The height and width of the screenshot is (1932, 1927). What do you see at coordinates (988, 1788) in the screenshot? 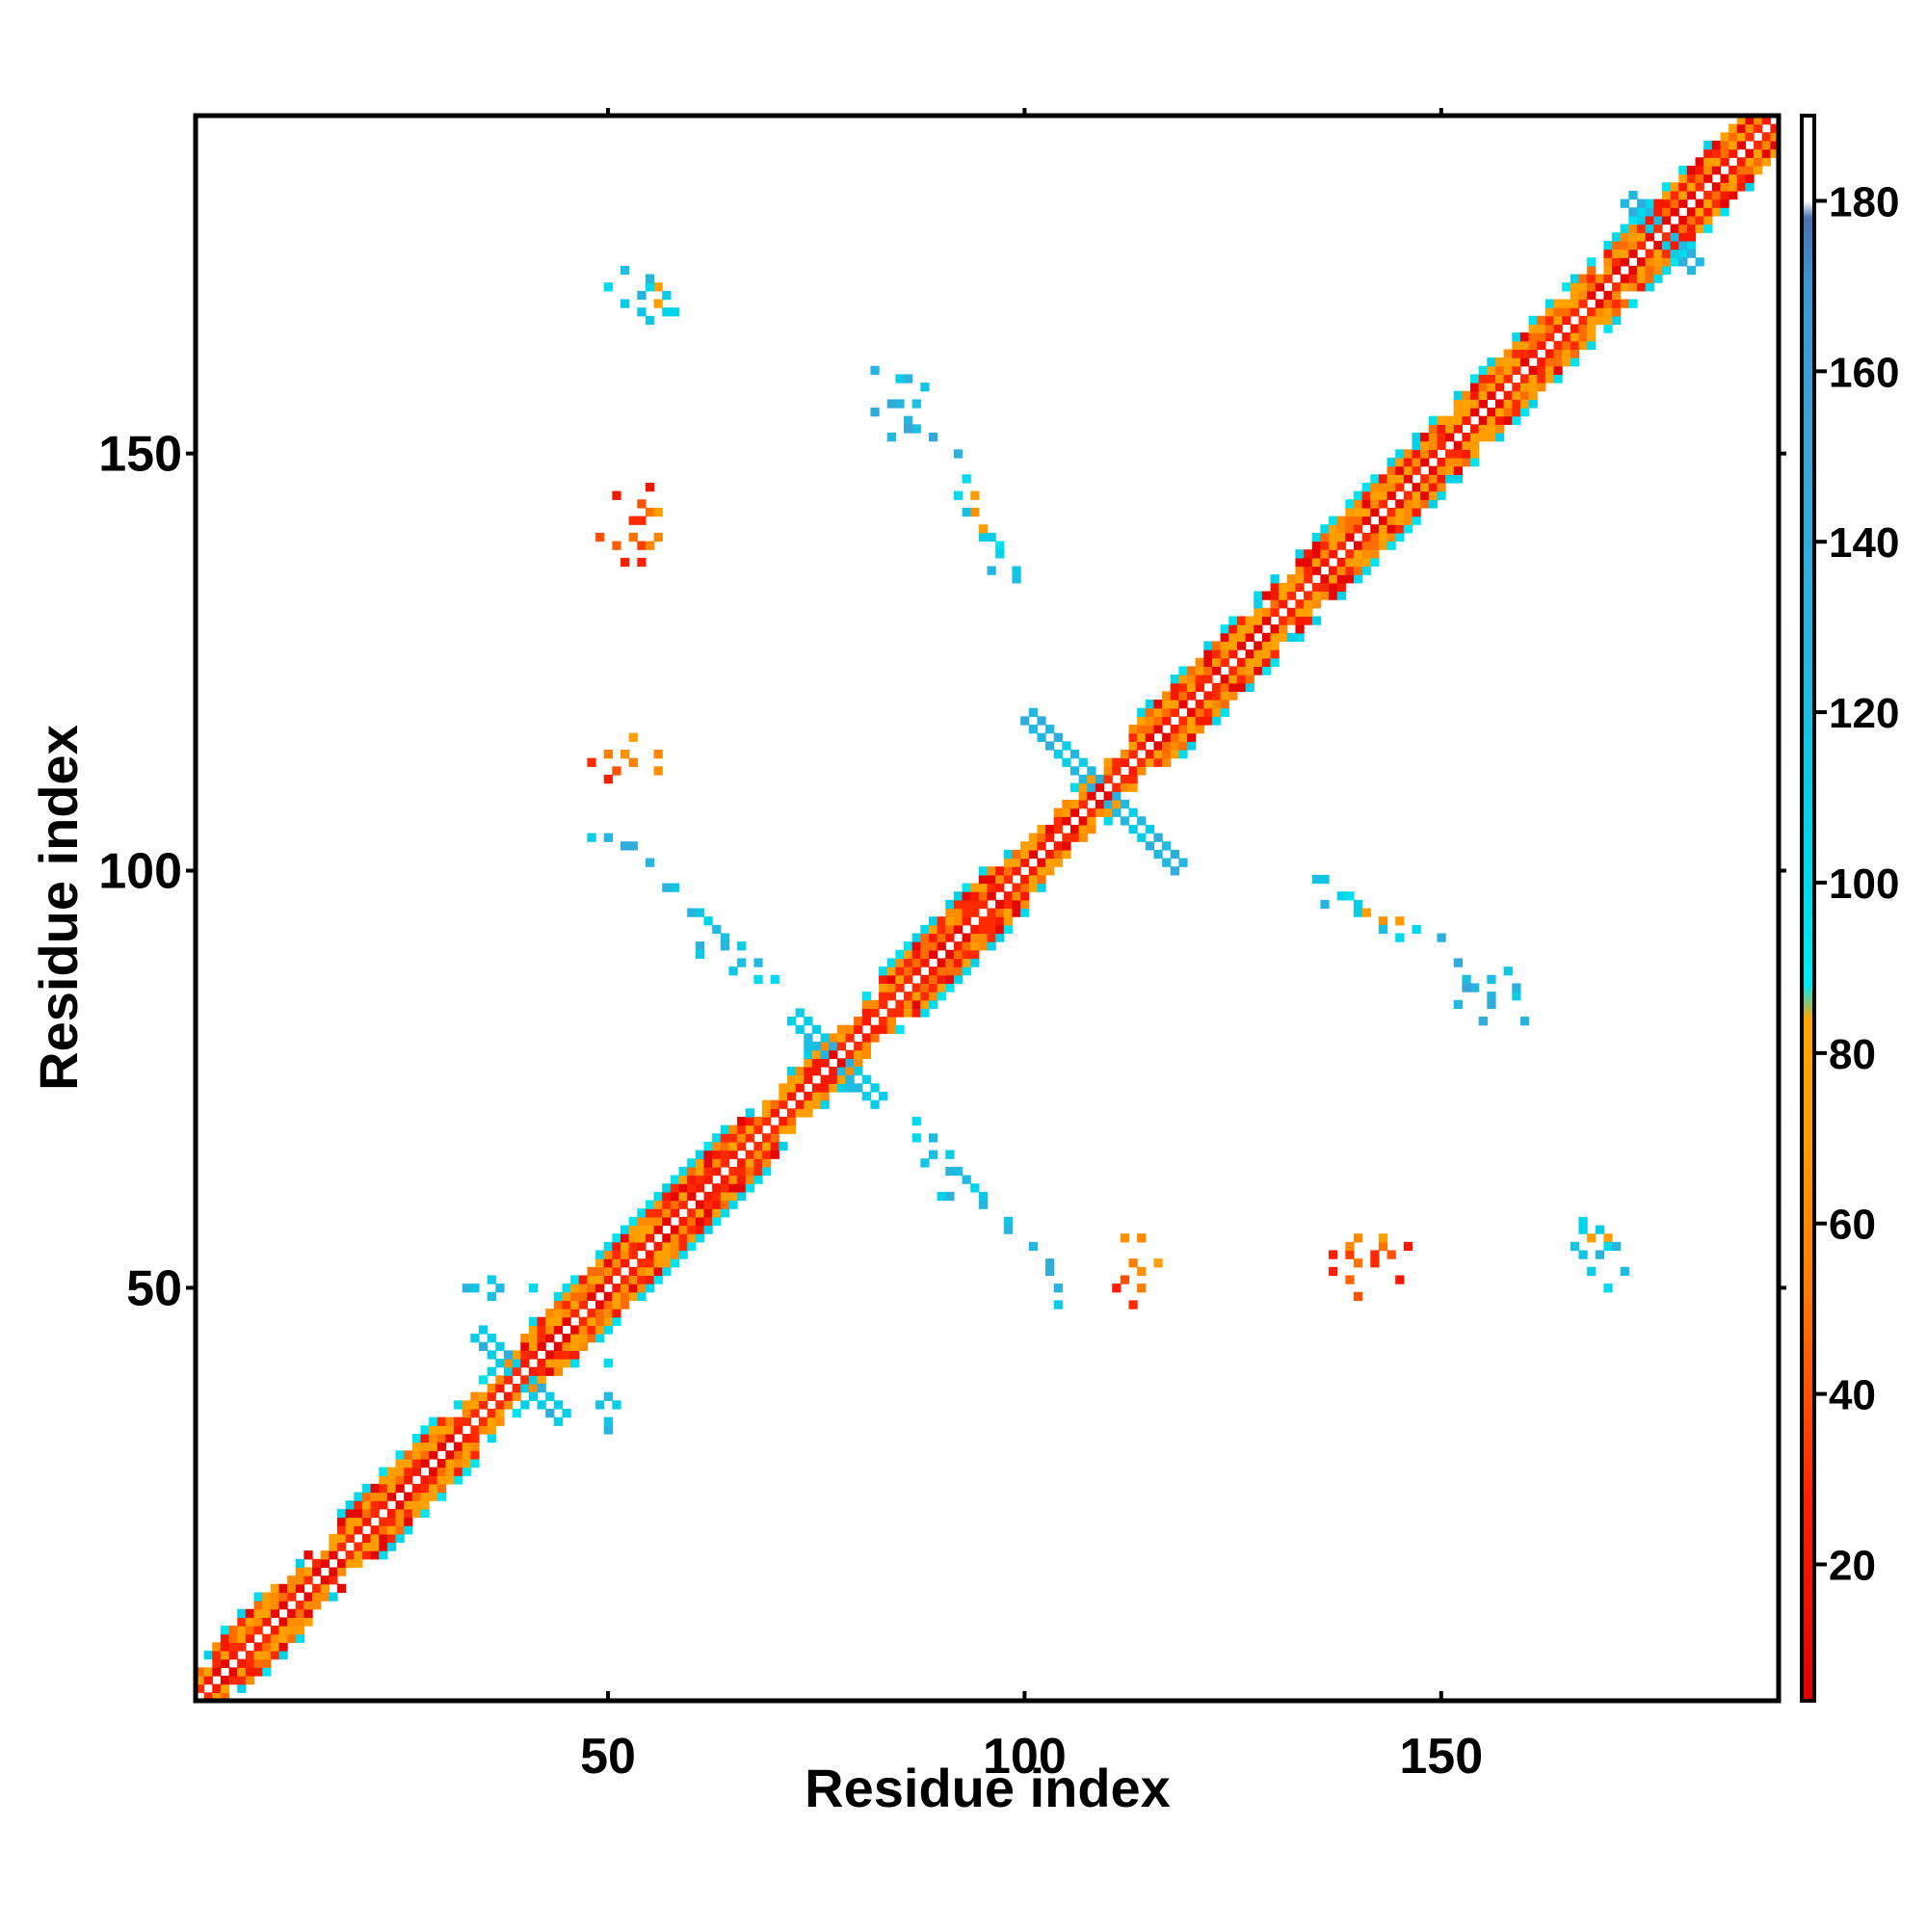
I see `x-axis-label: Residue index` at bounding box center [988, 1788].